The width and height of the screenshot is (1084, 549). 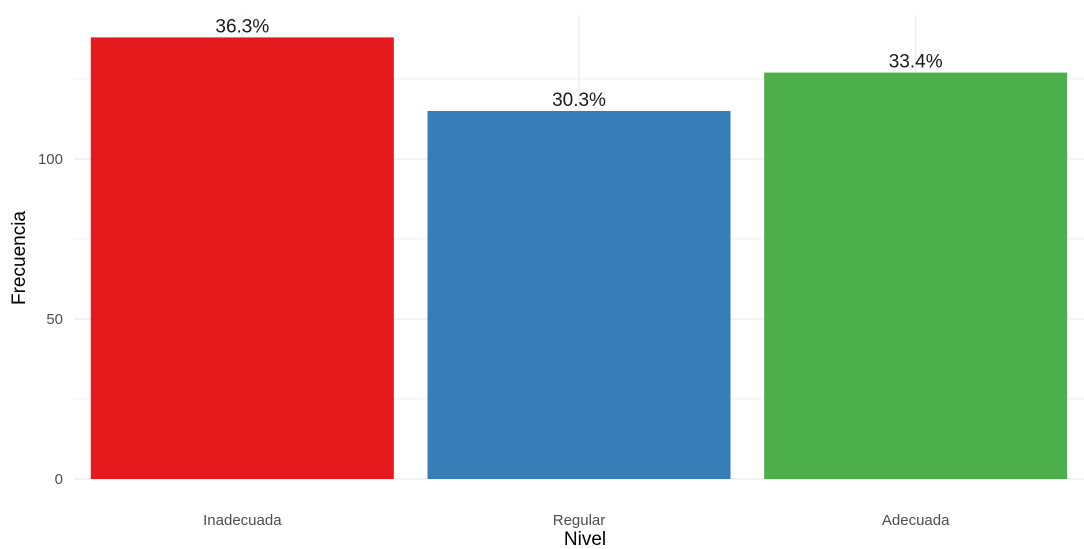 What do you see at coordinates (579, 100) in the screenshot?
I see `data-label-regular: 30.3%` at bounding box center [579, 100].